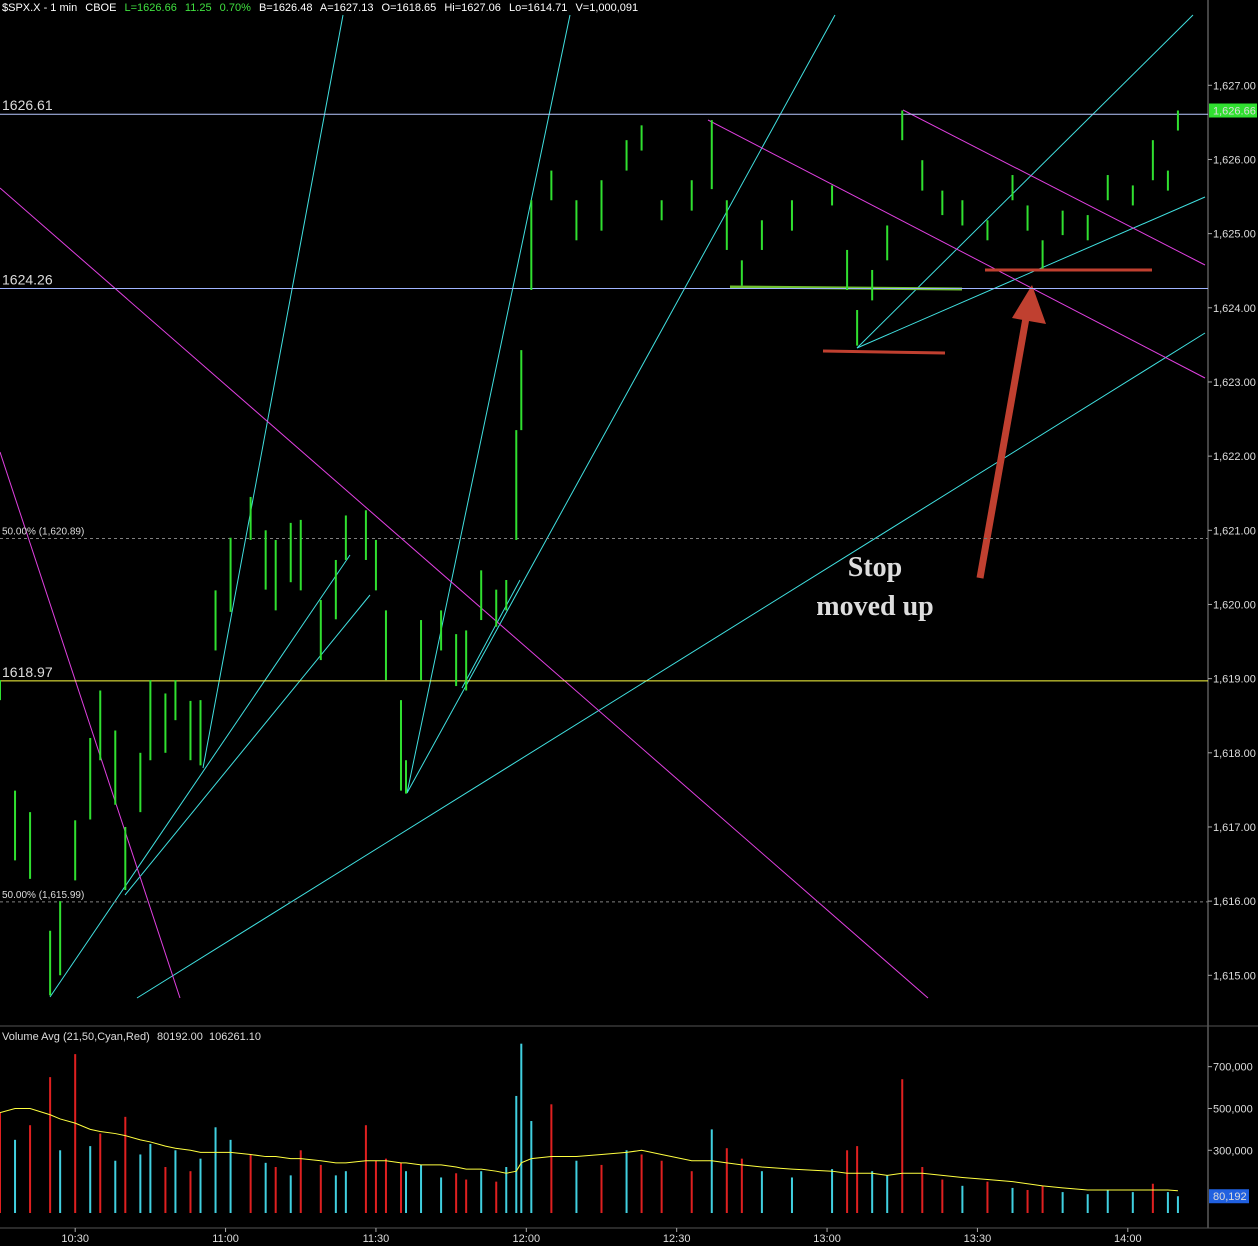 This screenshot has height=1246, width=1258. I want to click on y-tick-label: 1,624.00, so click(1234, 309).